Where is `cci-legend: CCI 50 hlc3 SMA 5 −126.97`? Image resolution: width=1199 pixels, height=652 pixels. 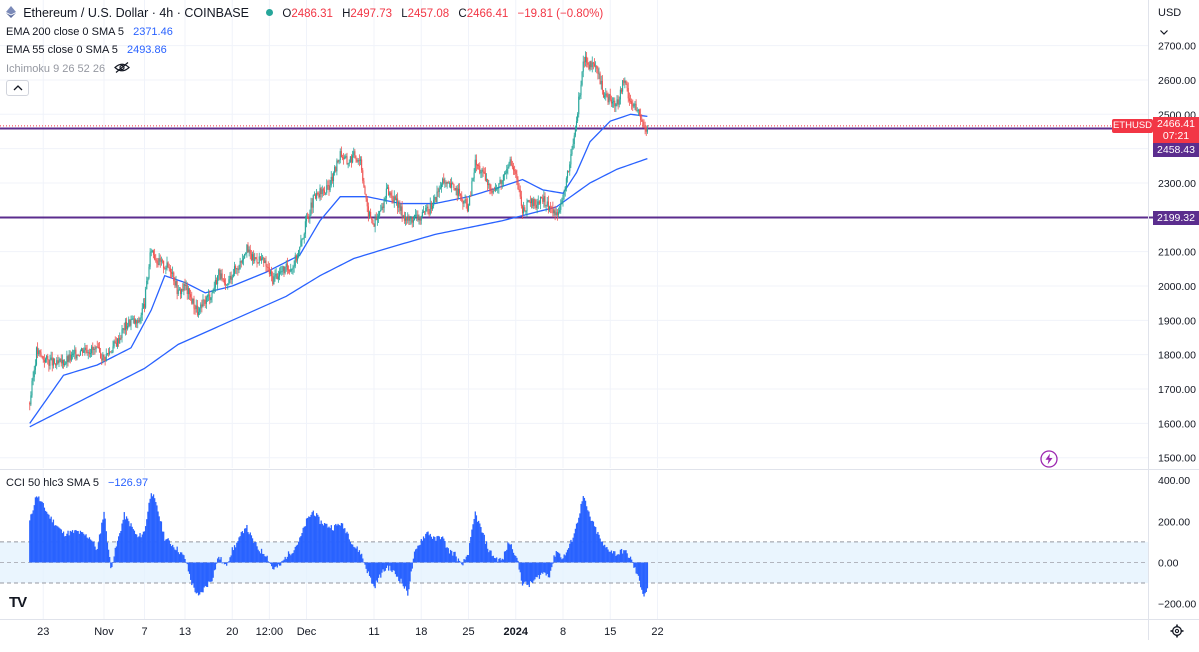
cci-legend: CCI 50 hlc3 SMA 5 −126.97 is located at coordinates (77, 483).